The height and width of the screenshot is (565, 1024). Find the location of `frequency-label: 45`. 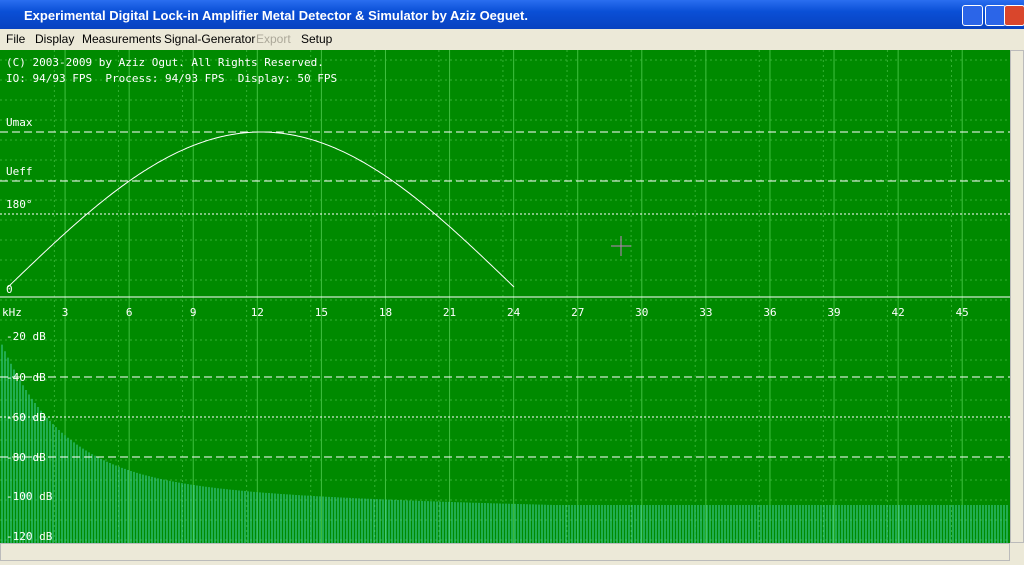

frequency-label: 45 is located at coordinates (962, 312).